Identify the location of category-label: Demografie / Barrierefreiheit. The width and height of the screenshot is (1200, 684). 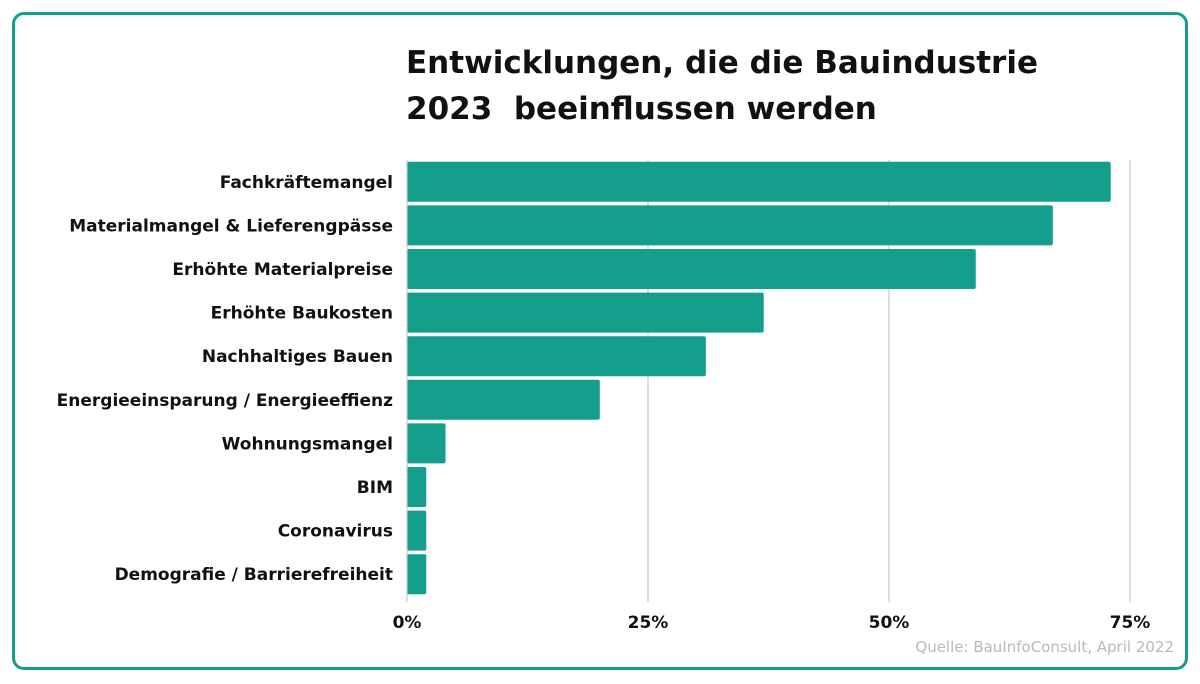
(254, 575).